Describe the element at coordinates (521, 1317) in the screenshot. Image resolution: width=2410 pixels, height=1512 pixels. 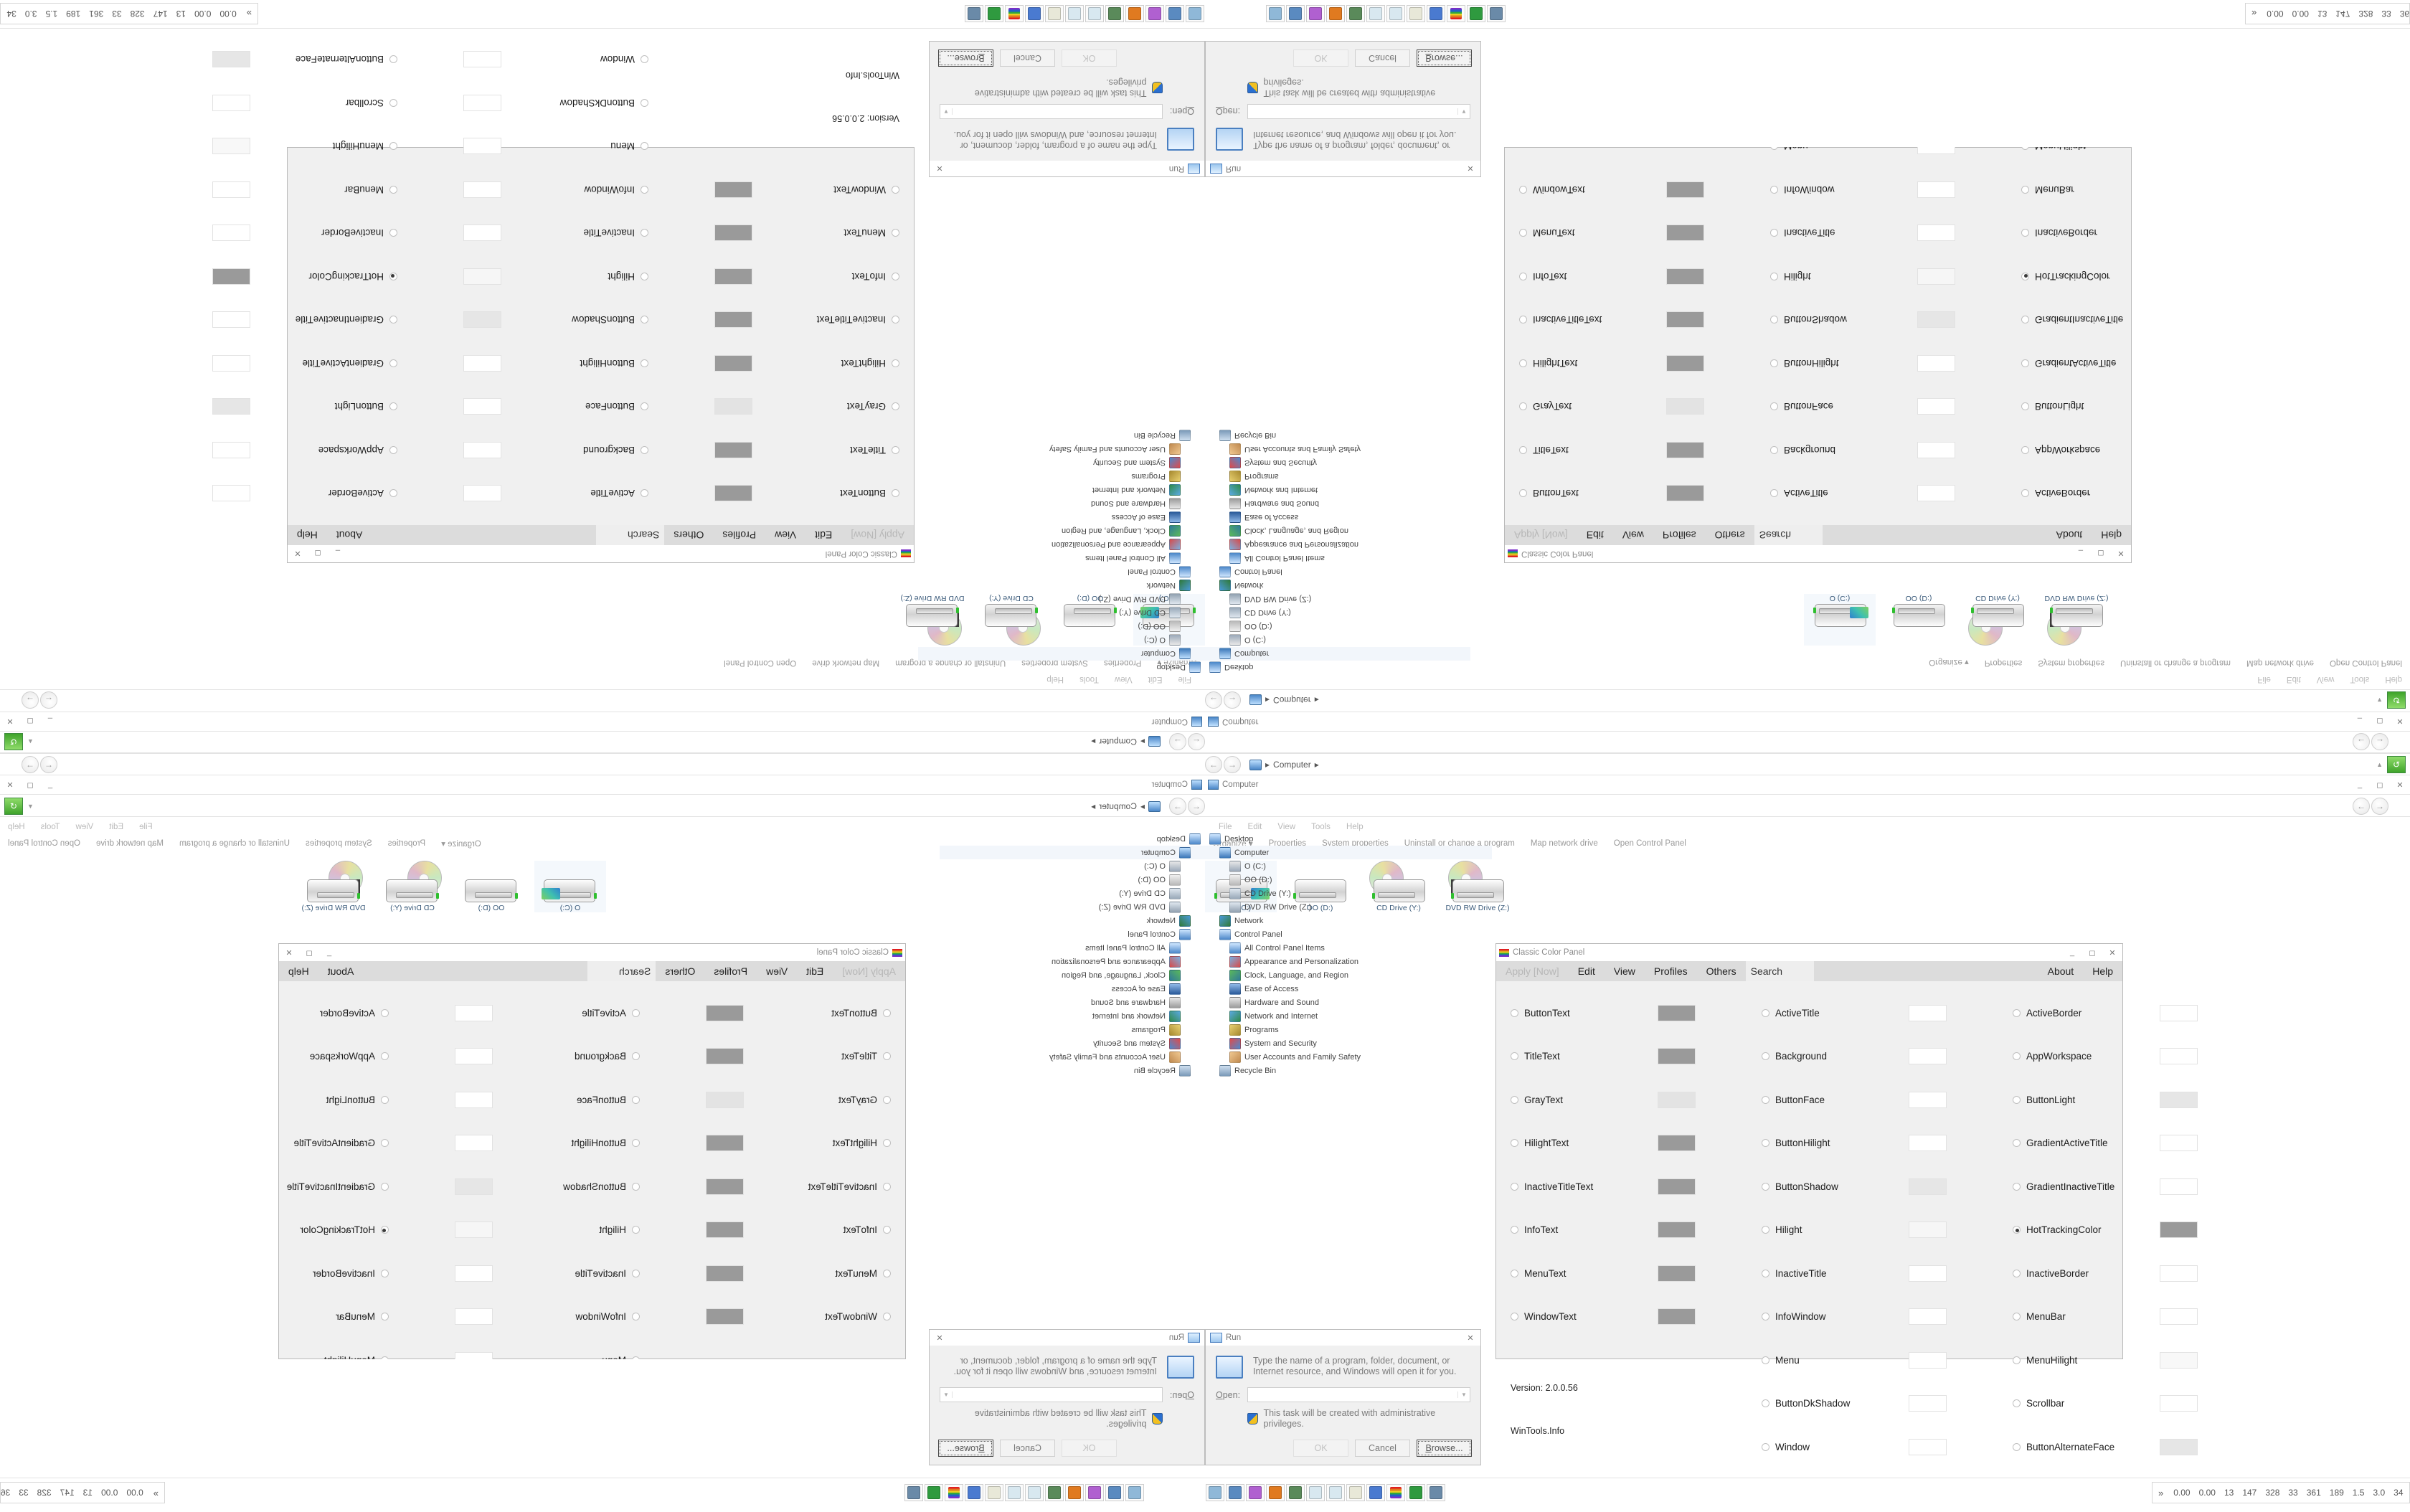
I see `ccp-entry-infowindow: InfoWindow` at that location.